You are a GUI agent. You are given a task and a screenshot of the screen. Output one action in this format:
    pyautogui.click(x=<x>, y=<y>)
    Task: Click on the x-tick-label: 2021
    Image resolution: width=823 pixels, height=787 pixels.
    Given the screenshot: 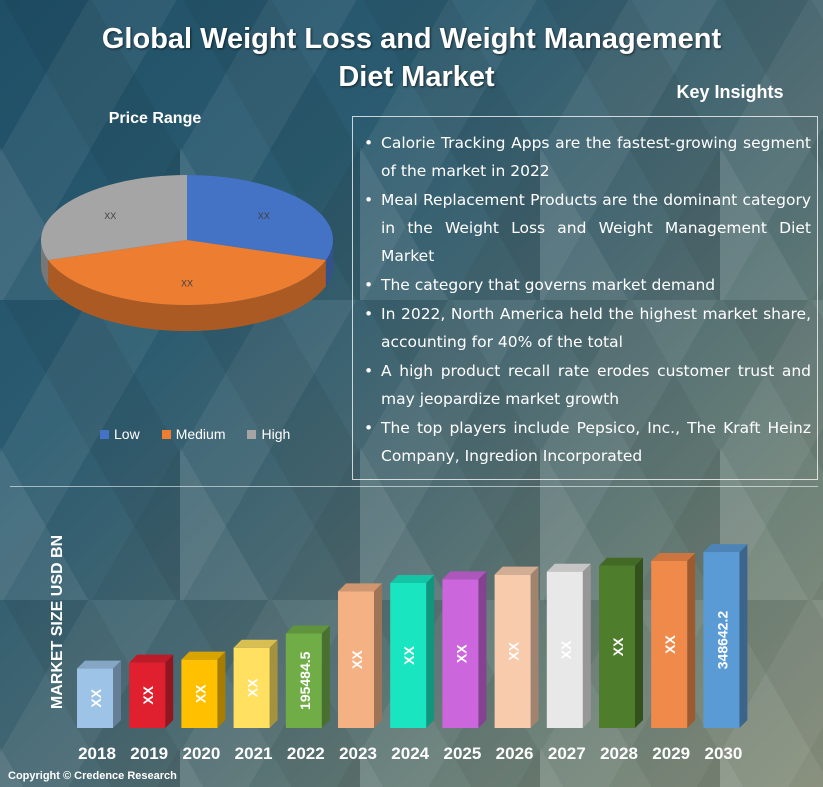 What is the action you would take?
    pyautogui.click(x=254, y=753)
    